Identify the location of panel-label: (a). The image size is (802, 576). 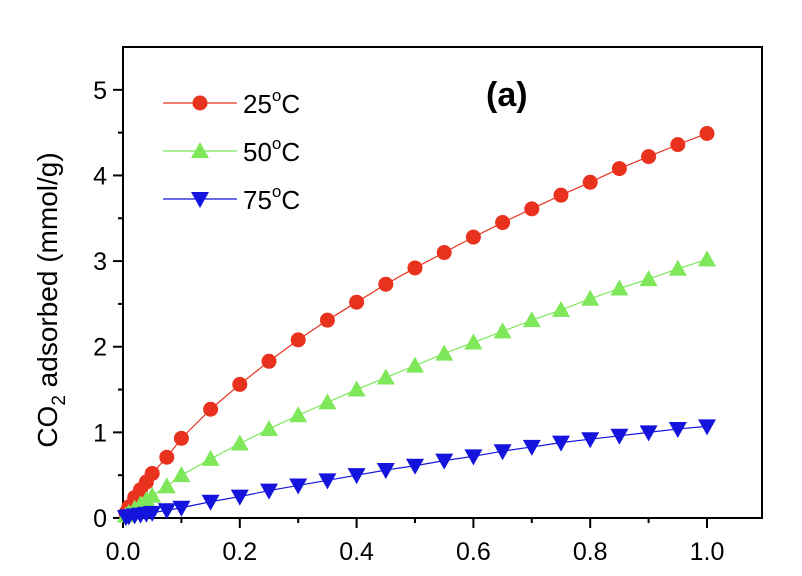
(507, 95).